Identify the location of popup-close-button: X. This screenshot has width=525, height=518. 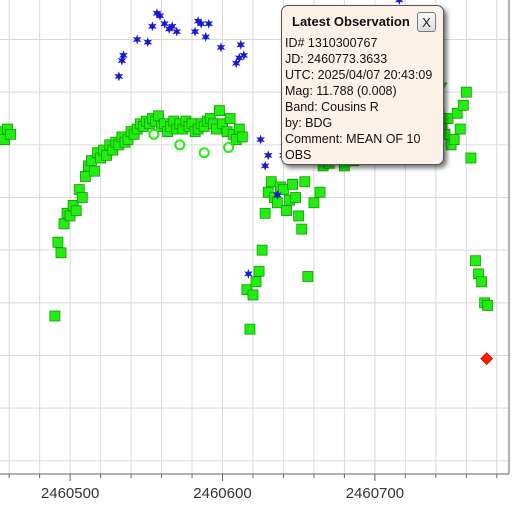
(426, 22).